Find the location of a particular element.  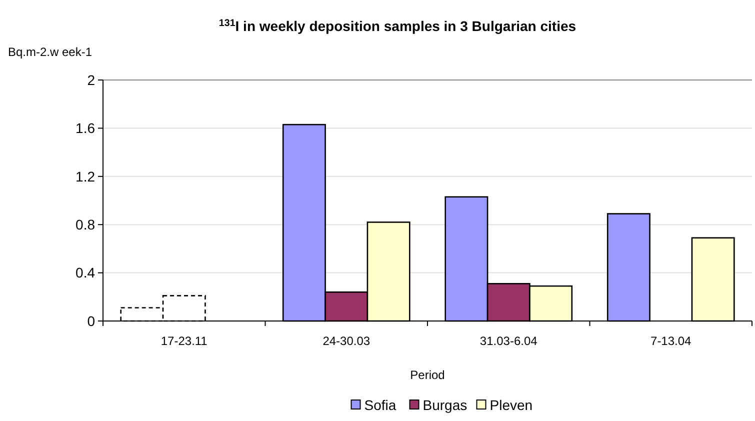

chart-title: $^{131}$I in weekly deposition samples in 3 Bulgarian cities is located at coordinates (397, 26).